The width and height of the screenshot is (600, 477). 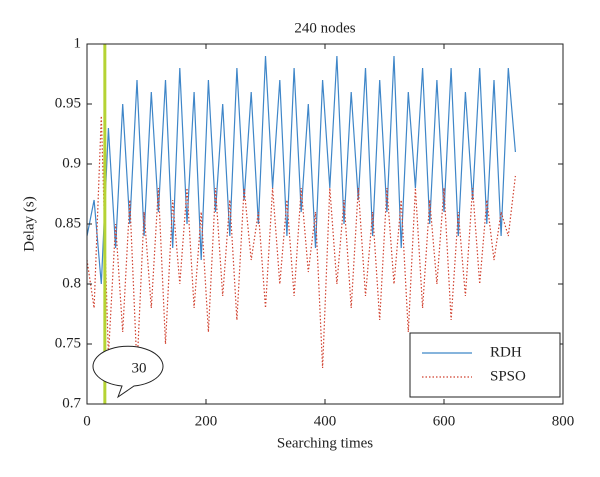 What do you see at coordinates (325, 421) in the screenshot?
I see `x-tick-label: 400` at bounding box center [325, 421].